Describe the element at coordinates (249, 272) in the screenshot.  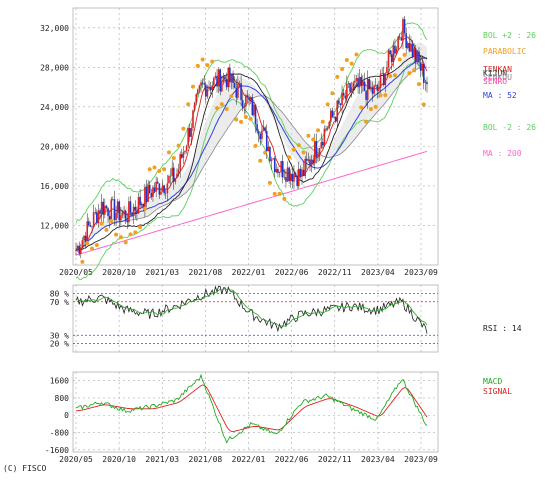
I see `x-tick-label: 2022/01` at that location.